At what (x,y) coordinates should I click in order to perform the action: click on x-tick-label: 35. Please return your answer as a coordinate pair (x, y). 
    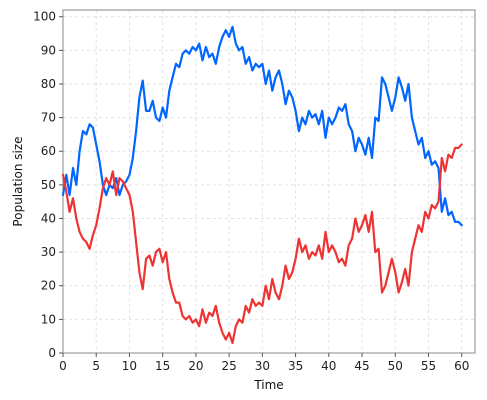
    Looking at the image, I should click on (295, 366).